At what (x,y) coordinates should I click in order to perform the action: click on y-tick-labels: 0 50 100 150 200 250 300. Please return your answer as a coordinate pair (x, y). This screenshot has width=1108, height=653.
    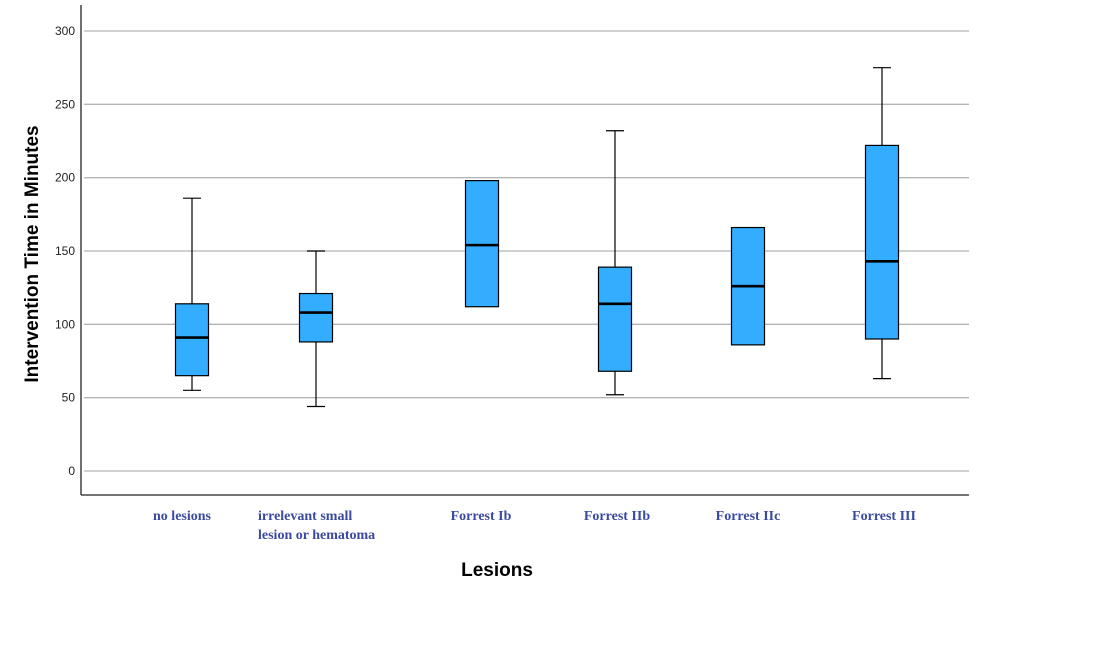
    Looking at the image, I should click on (65, 251).